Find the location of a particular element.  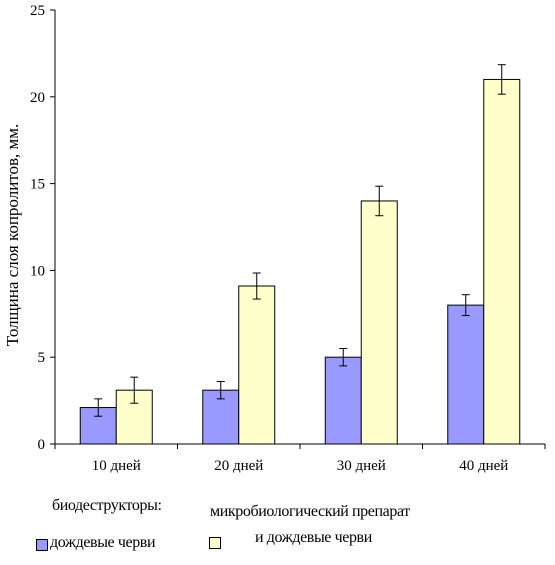

y-tick-label: 20 is located at coordinates (37, 98).